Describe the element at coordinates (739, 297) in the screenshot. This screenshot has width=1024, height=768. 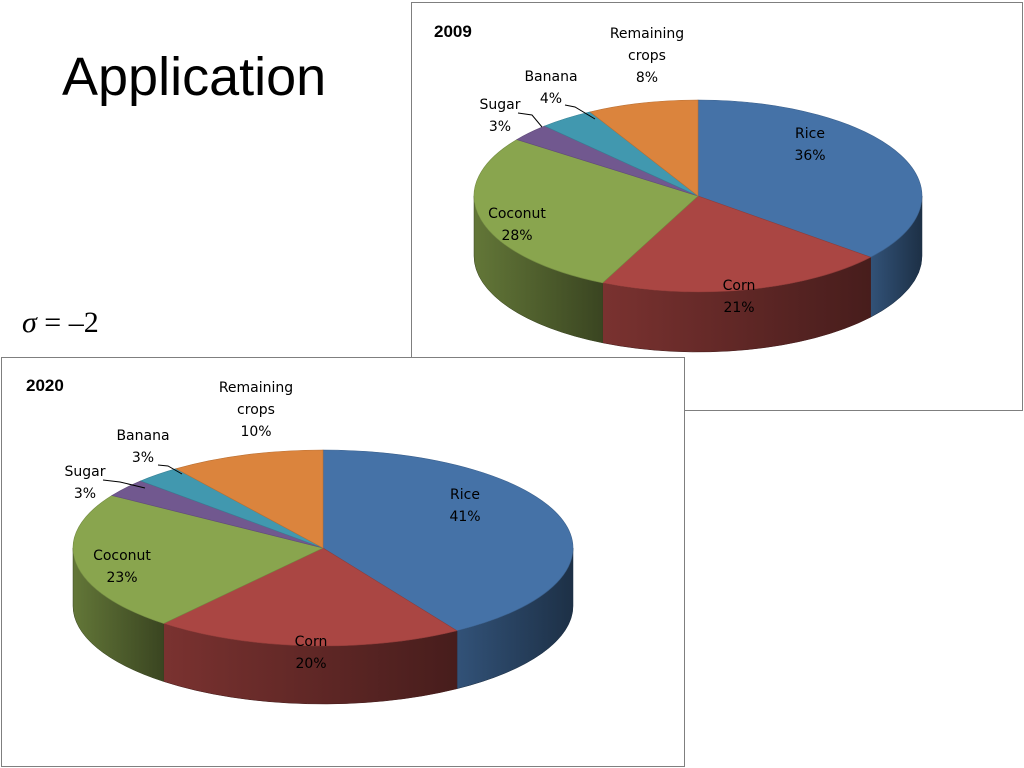
I see `pie-2009-label-corn: Corn 21%` at that location.